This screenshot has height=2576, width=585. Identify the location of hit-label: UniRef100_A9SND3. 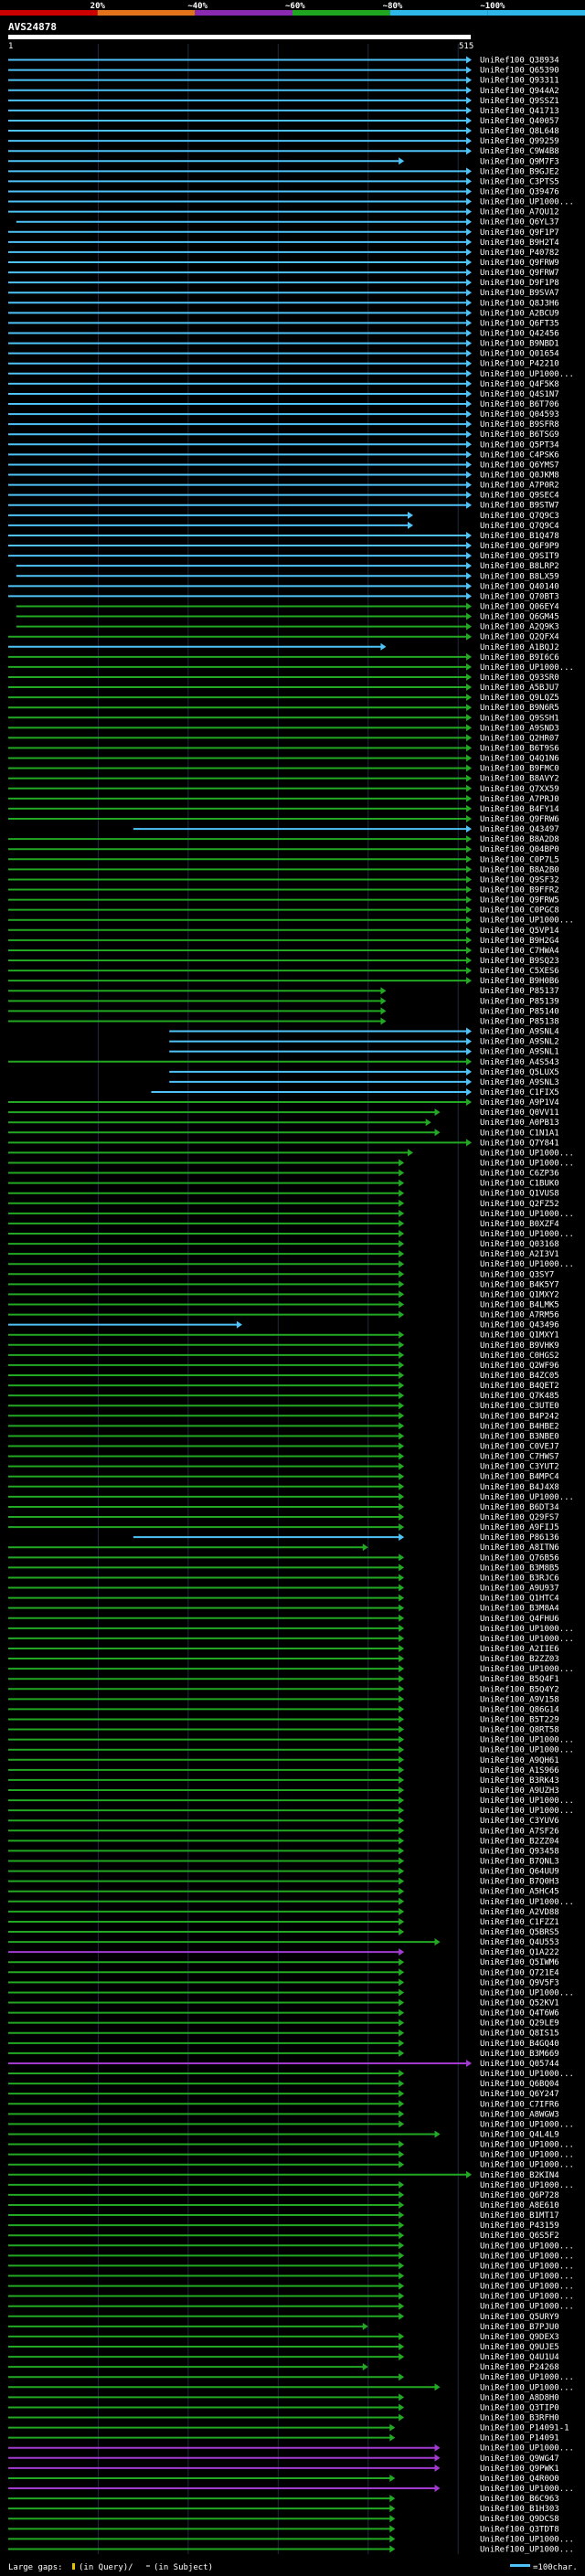
(519, 728).